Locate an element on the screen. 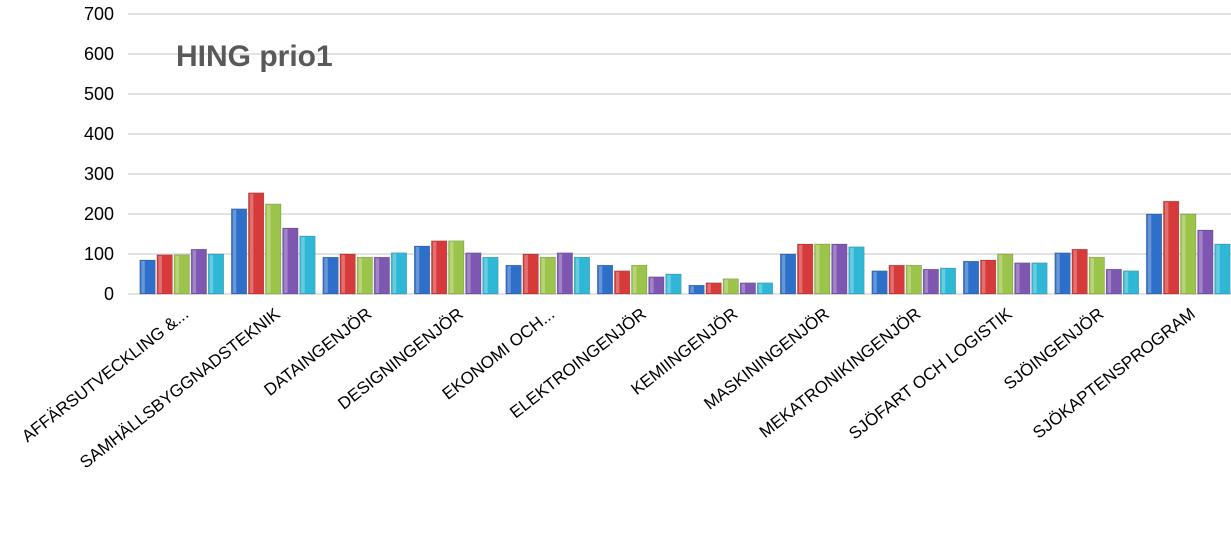 The height and width of the screenshot is (559, 1231). y-tick-label: 300 is located at coordinates (99, 174).